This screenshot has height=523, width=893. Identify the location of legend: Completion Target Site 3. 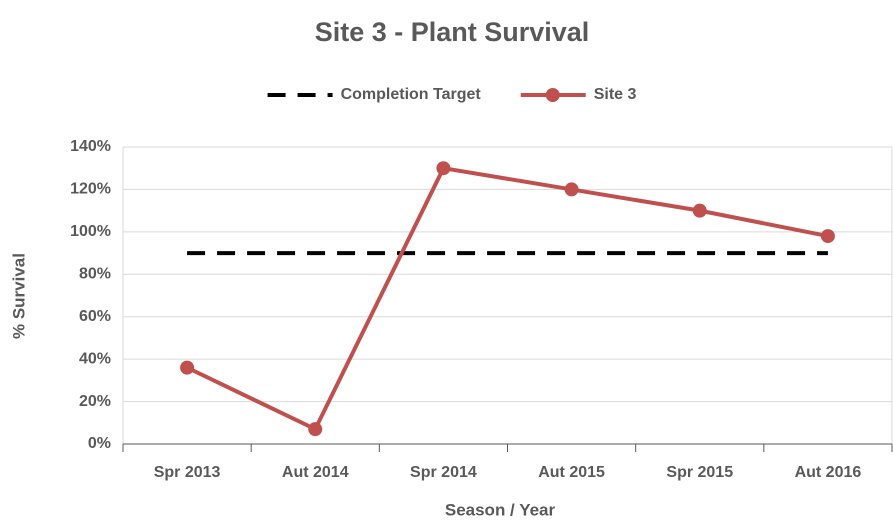
(452, 94).